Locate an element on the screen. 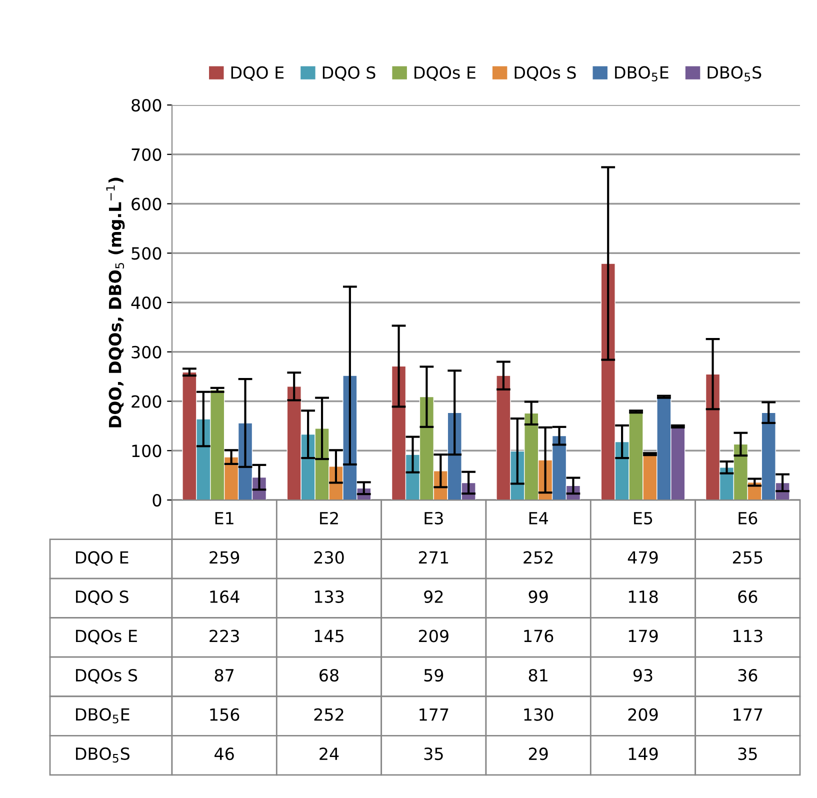 The width and height of the screenshot is (817, 798). y-tick-label: 400 is located at coordinates (146, 303).